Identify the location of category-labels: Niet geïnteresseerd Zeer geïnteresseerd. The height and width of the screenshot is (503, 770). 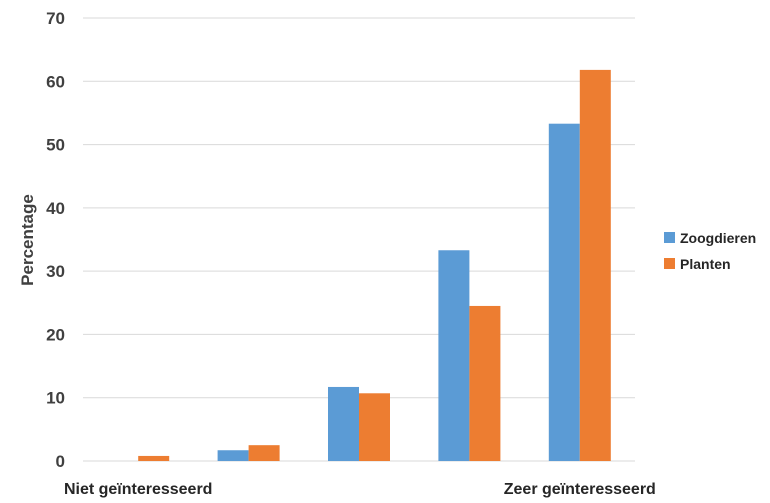
(360, 489).